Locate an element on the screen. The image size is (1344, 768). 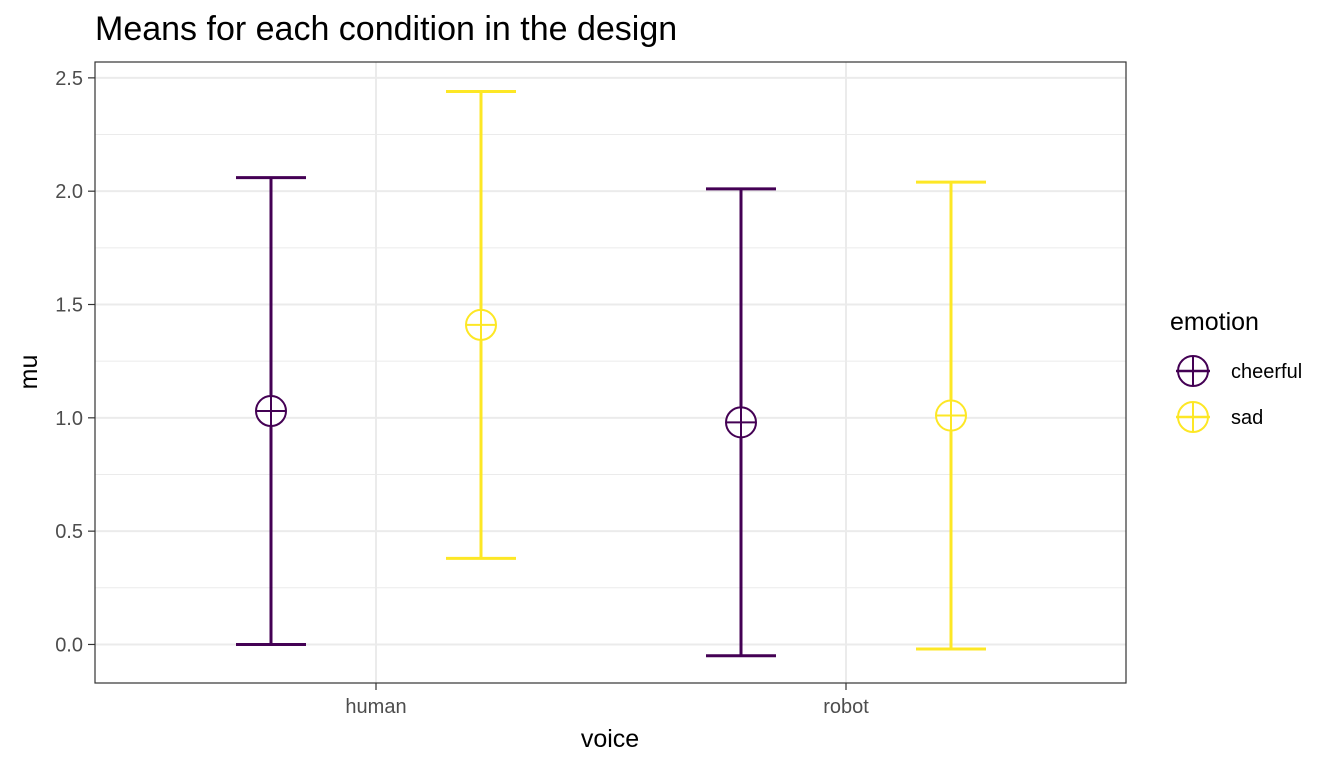
legend-label: cheerful is located at coordinates (1266, 372).